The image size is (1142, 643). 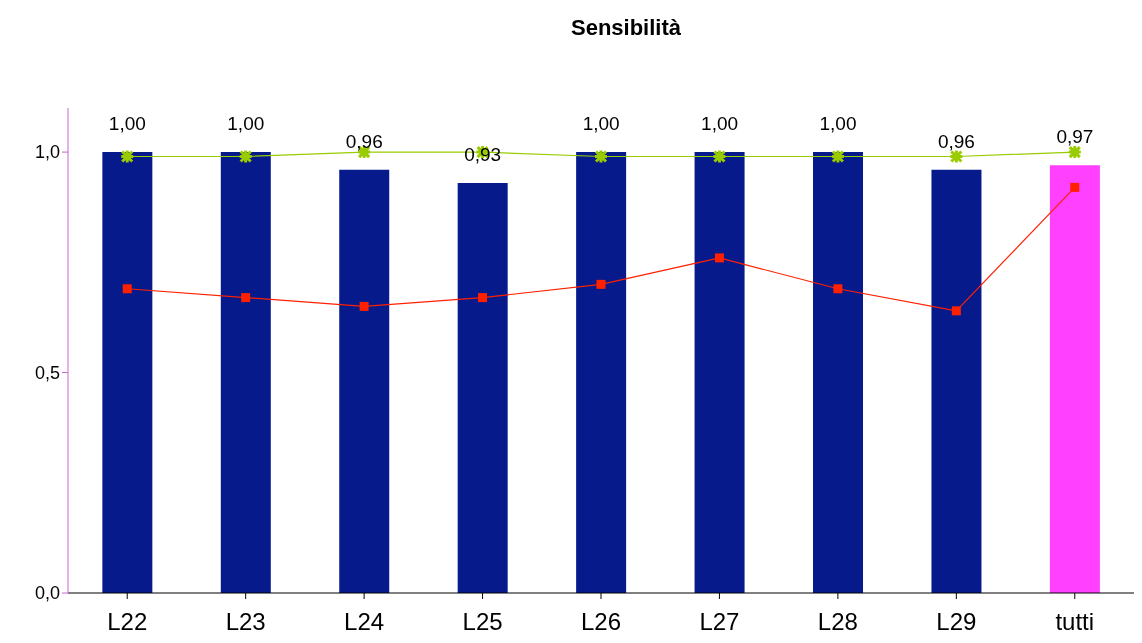 What do you see at coordinates (837, 622) in the screenshot?
I see `x-tick-label: L28` at bounding box center [837, 622].